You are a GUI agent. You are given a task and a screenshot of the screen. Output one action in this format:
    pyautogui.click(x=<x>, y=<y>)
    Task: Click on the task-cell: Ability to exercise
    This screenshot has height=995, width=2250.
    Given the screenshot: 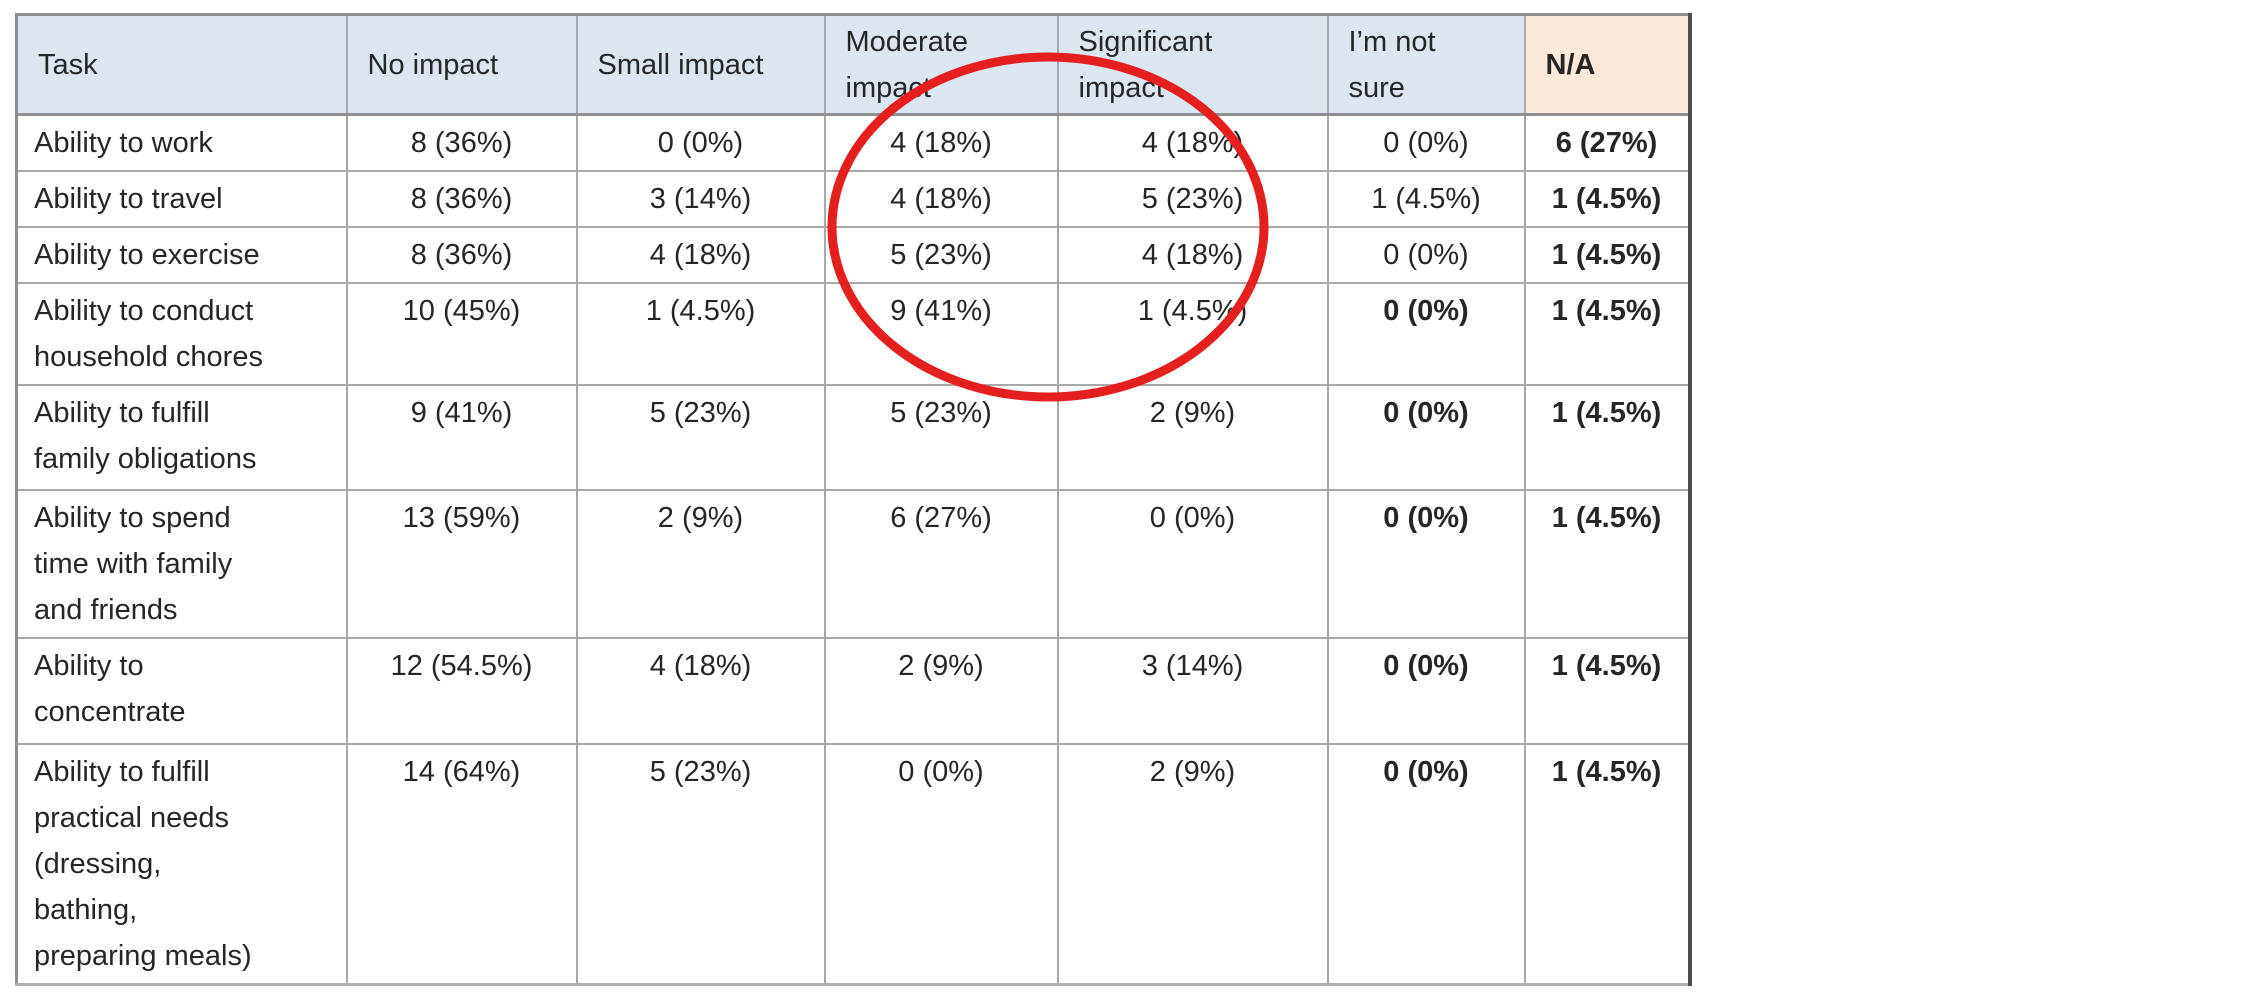 What is the action you would take?
    pyautogui.click(x=181, y=255)
    